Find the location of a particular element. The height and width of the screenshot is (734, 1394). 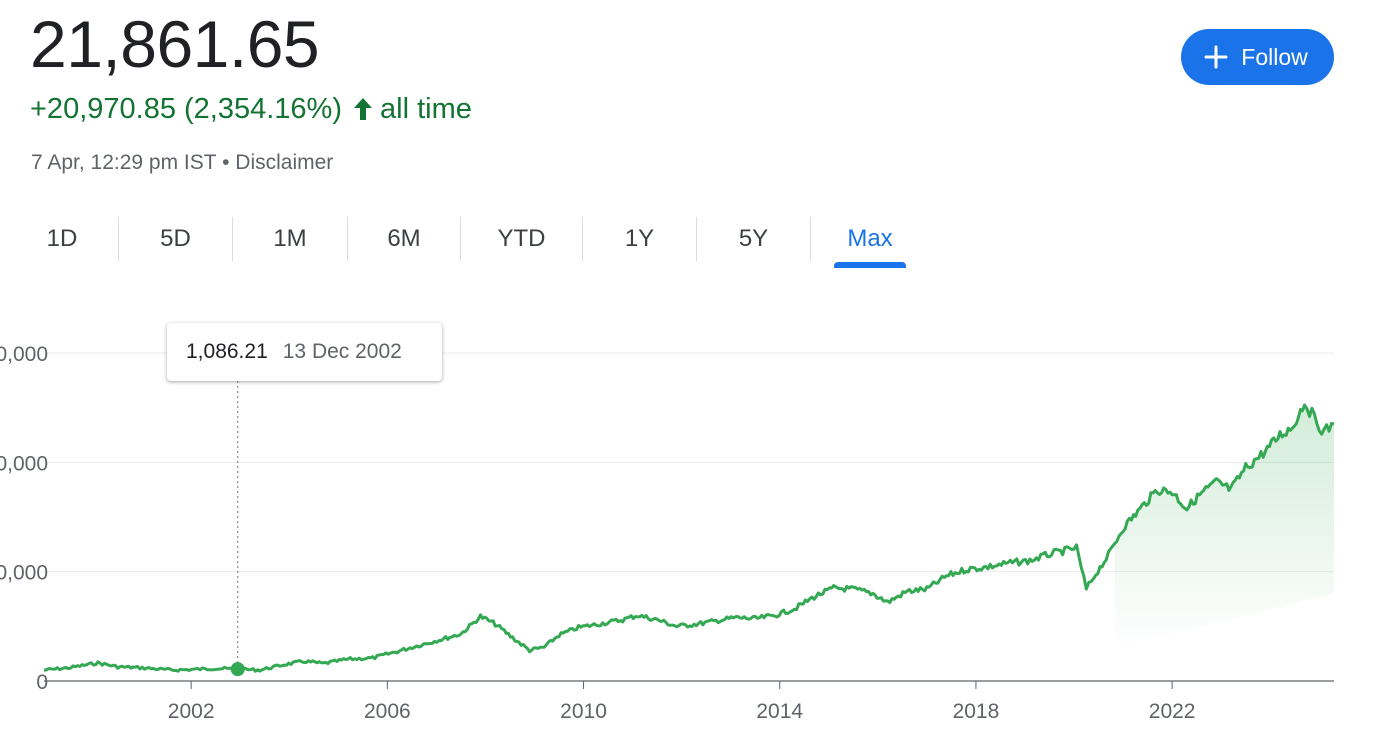

tab-ytd: YTD is located at coordinates (521, 238).